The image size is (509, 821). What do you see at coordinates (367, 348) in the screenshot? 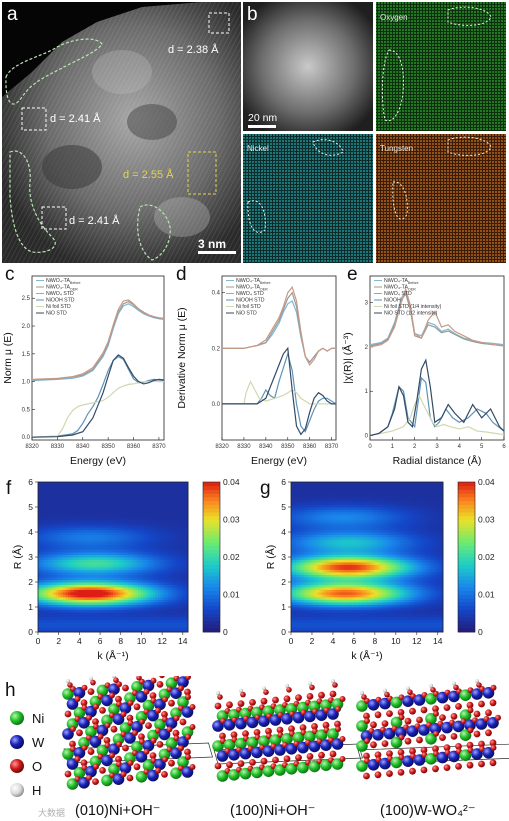
I see `y-tick-label: 2` at bounding box center [367, 348].